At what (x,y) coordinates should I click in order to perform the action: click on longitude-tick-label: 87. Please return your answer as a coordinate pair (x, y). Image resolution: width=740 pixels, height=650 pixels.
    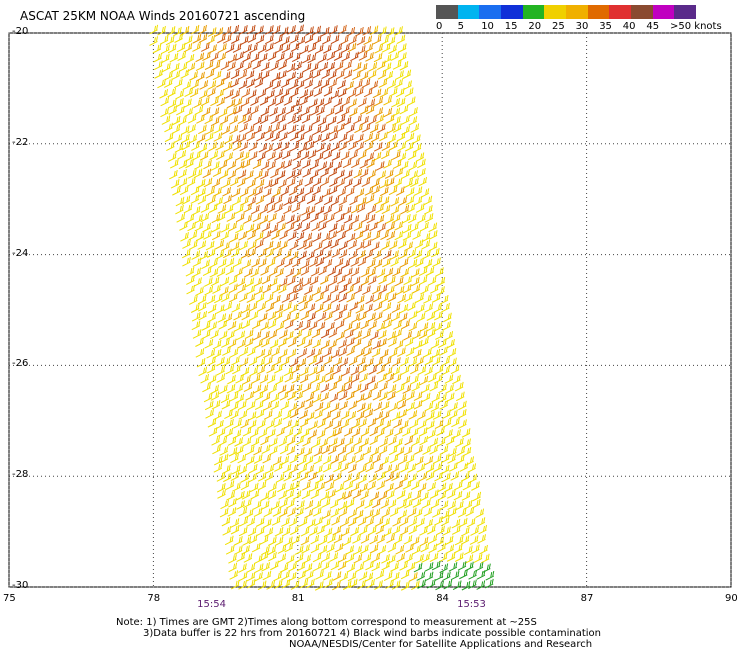
    Looking at the image, I should click on (587, 598).